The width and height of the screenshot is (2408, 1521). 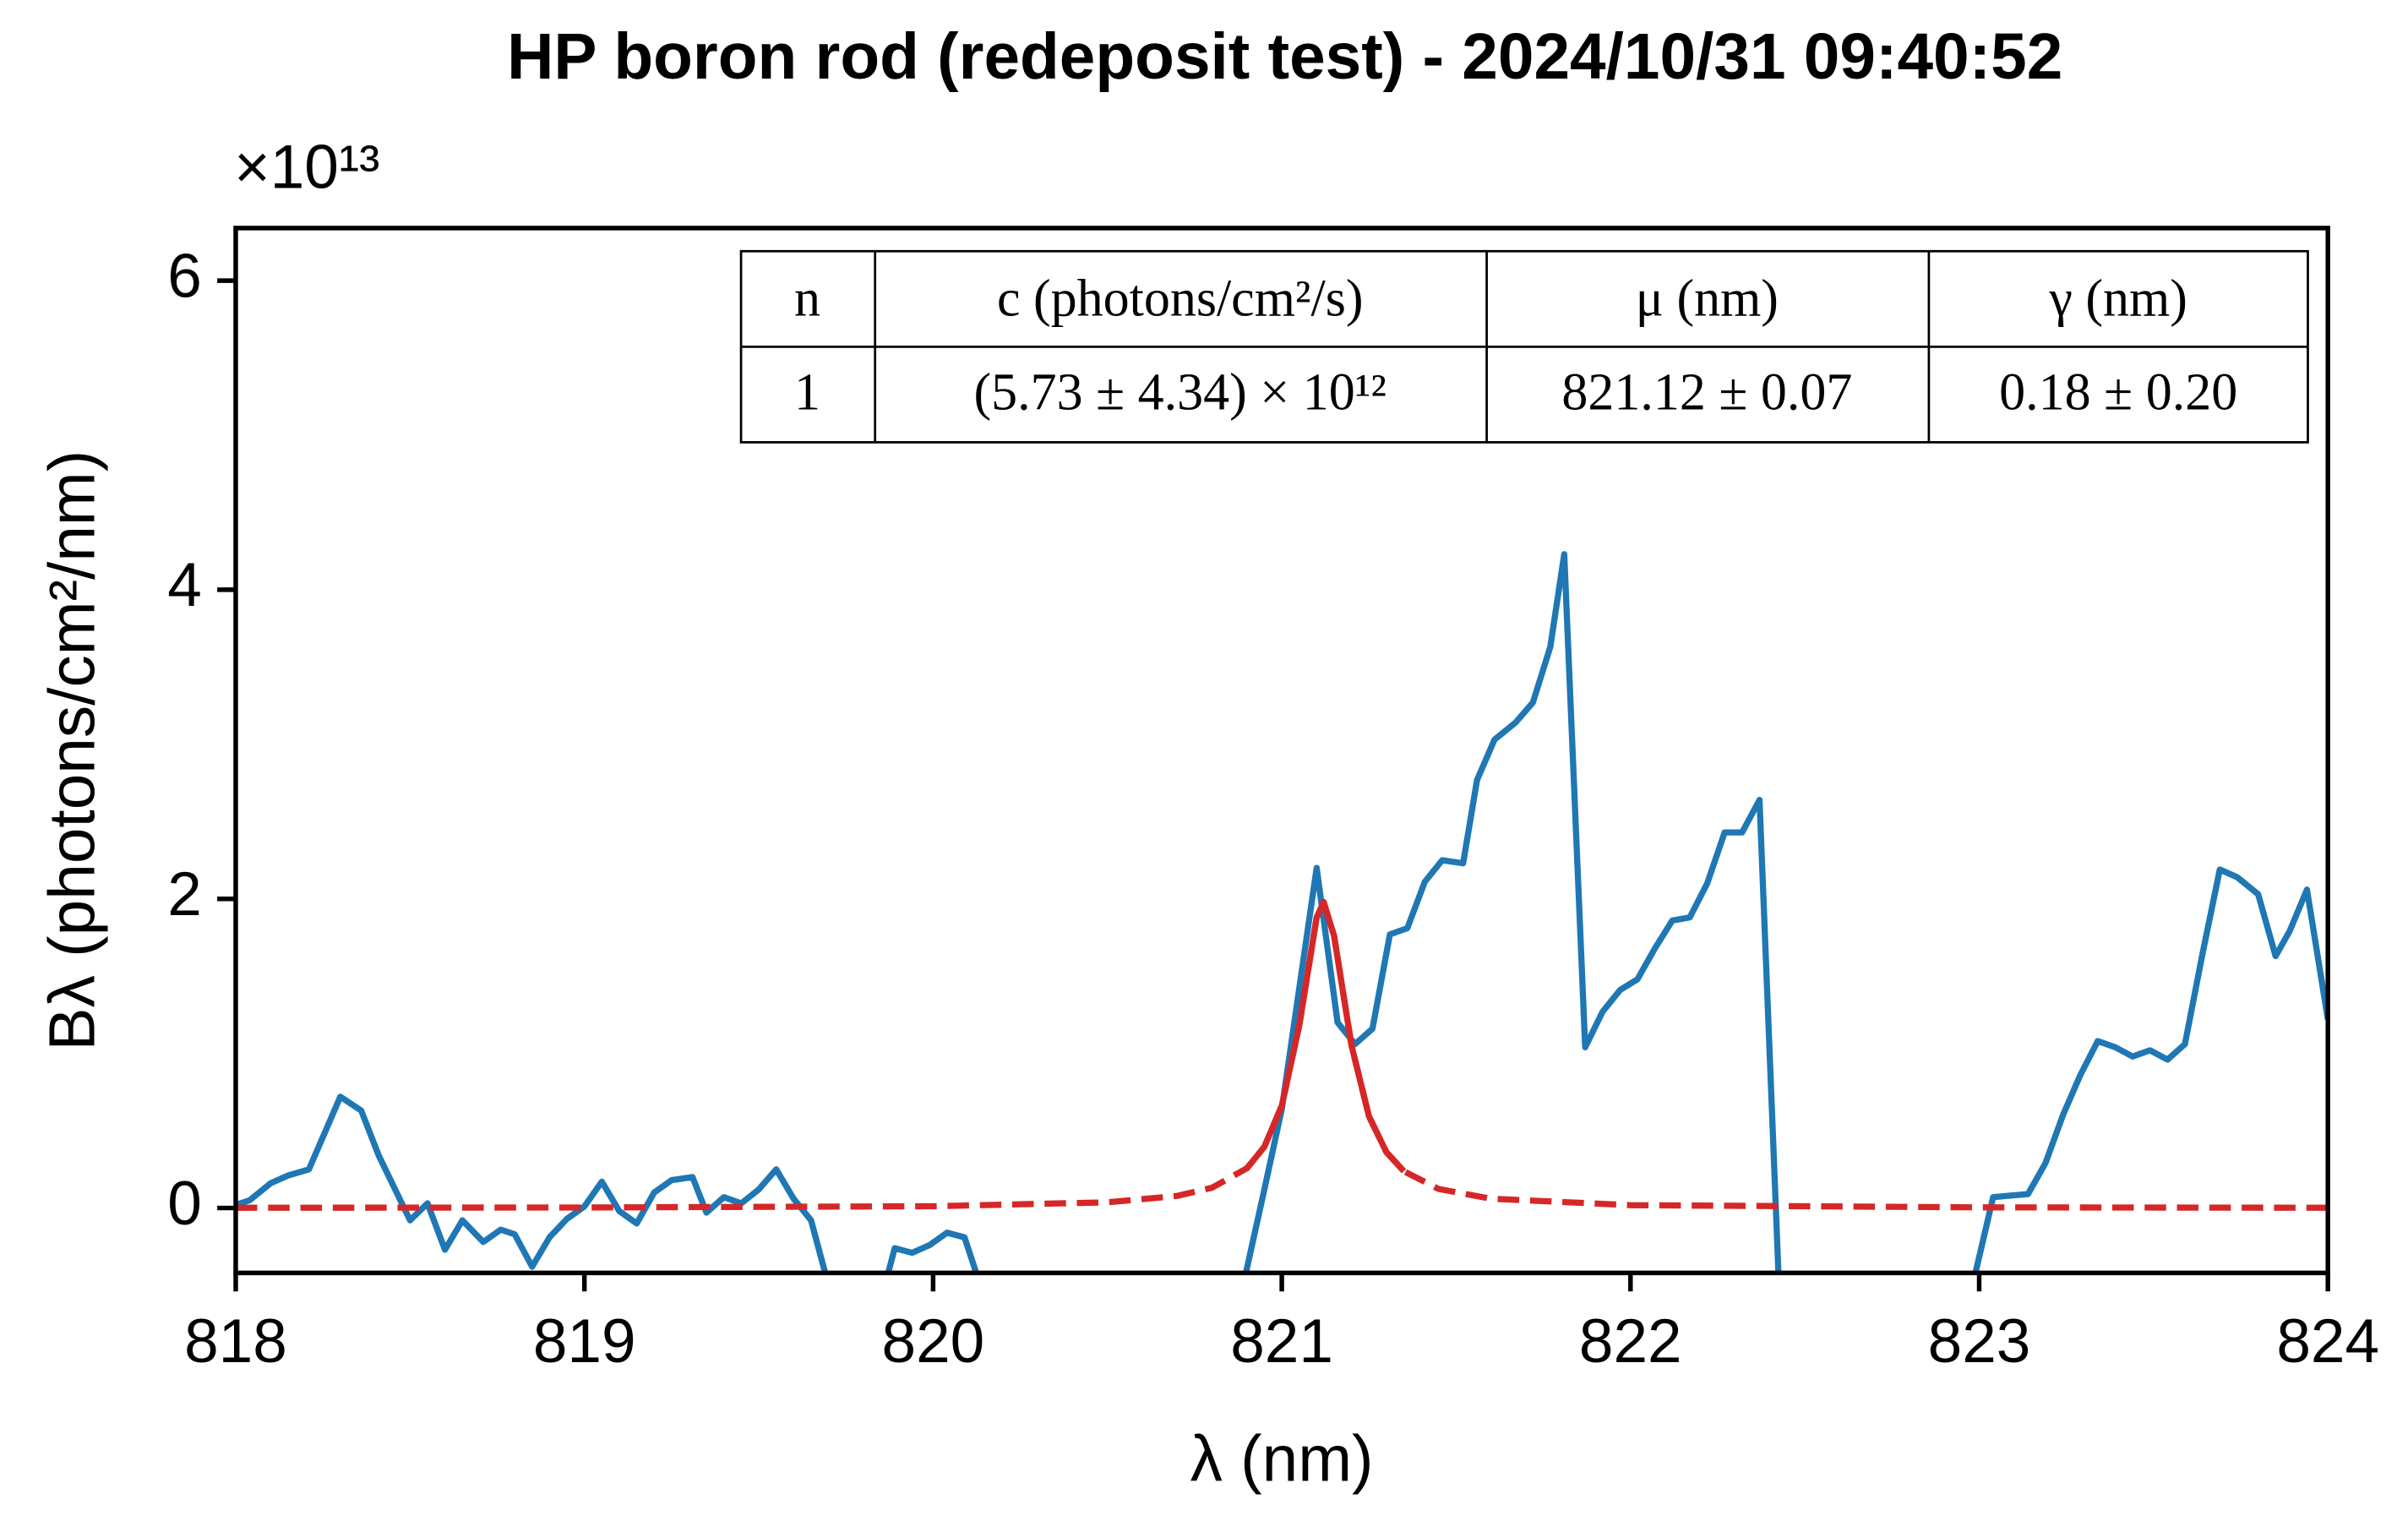 I want to click on x-tick-label: 819, so click(x=584, y=1341).